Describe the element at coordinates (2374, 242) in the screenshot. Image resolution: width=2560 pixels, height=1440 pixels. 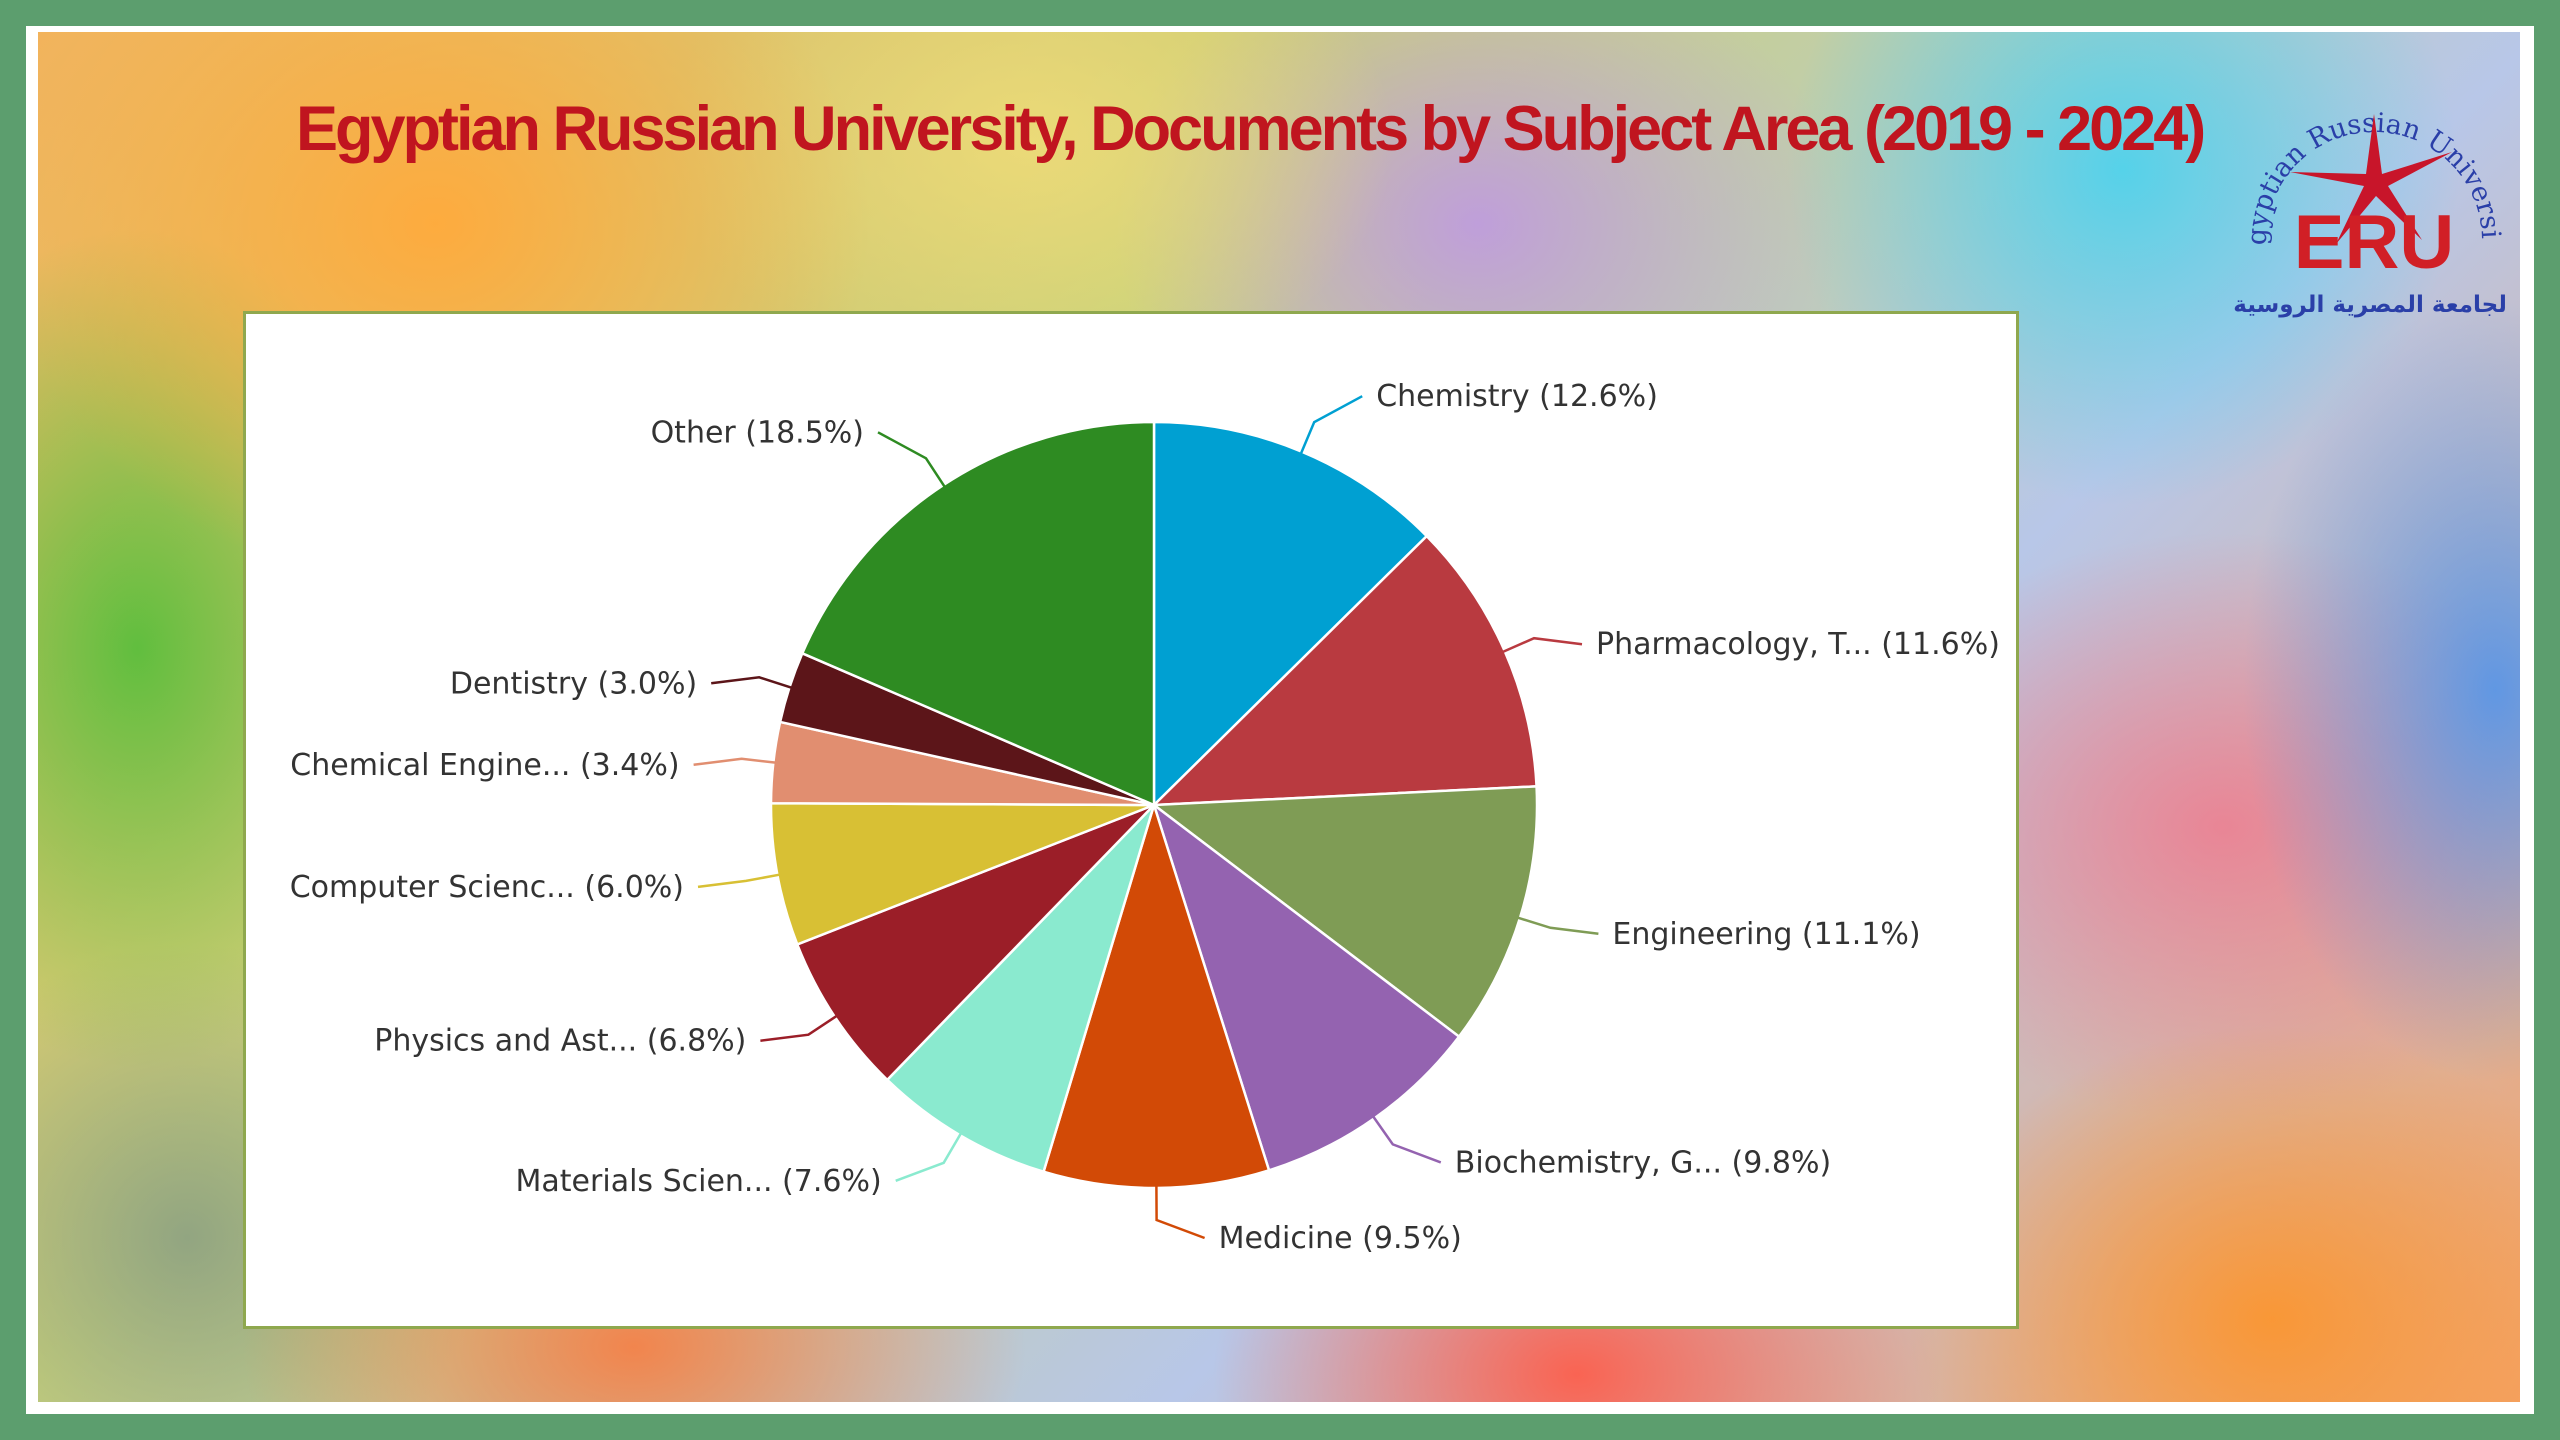
I see `logo-letters: ERU` at that location.